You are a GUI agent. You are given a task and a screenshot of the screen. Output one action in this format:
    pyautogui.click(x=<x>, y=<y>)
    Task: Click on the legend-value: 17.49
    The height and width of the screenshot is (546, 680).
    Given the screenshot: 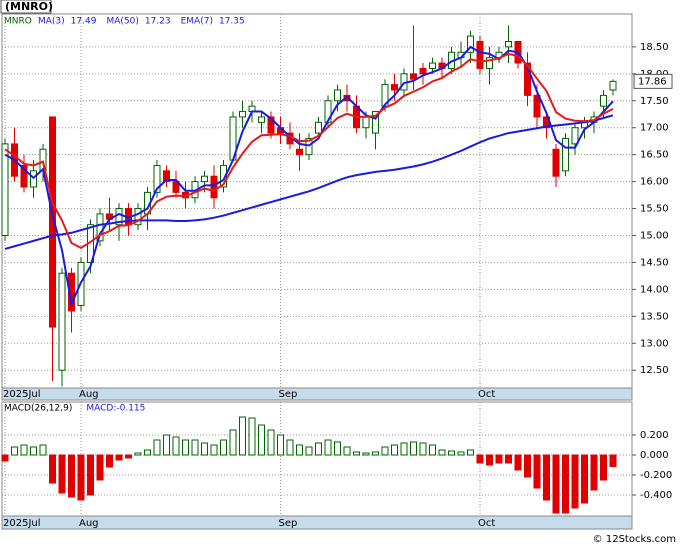 What is the action you would take?
    pyautogui.click(x=84, y=22)
    